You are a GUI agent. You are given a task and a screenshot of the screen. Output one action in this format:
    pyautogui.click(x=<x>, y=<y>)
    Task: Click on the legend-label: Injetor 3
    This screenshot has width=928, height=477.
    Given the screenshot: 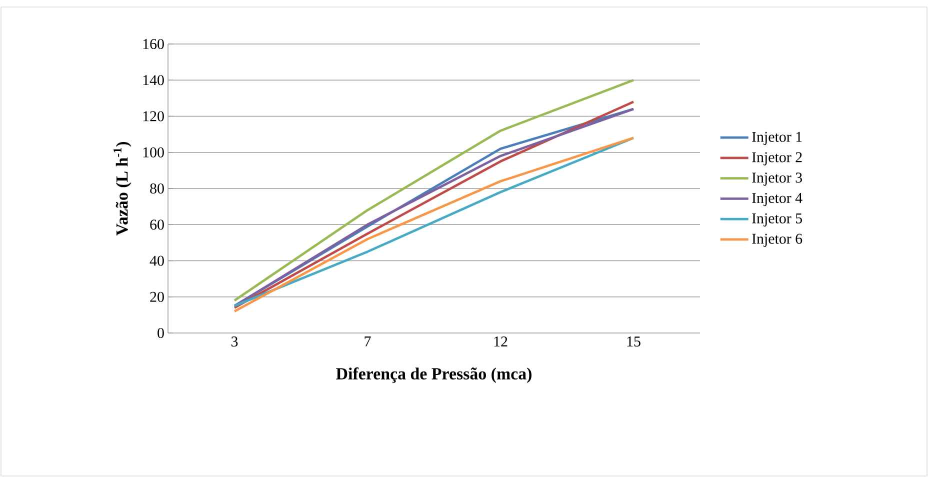 What is the action you would take?
    pyautogui.click(x=777, y=179)
    